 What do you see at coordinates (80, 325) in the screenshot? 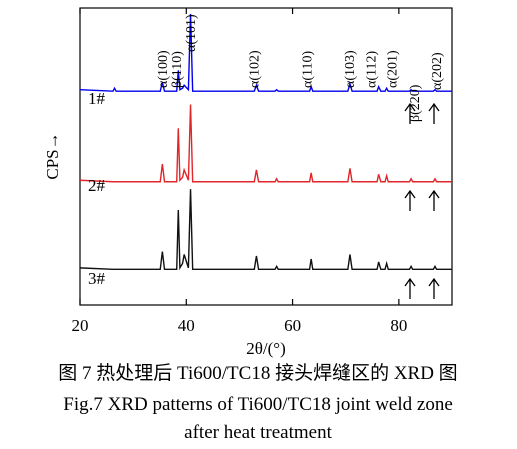
I see `x-tick-label: 20` at bounding box center [80, 325].